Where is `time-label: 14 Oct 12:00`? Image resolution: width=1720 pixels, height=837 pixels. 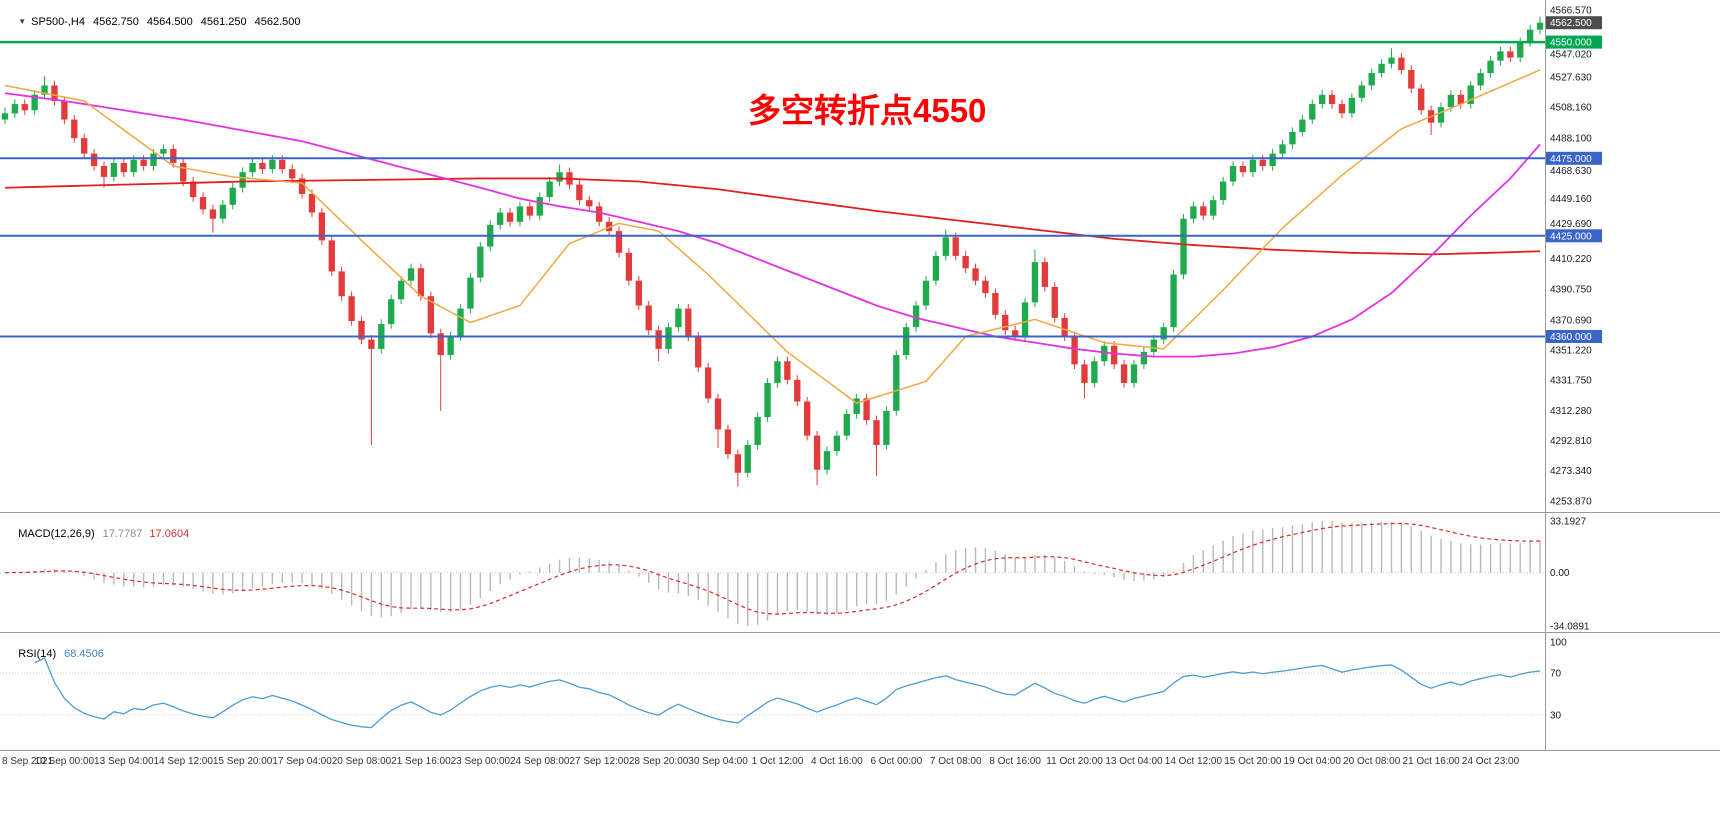 time-label: 14 Oct 12:00 is located at coordinates (1194, 761).